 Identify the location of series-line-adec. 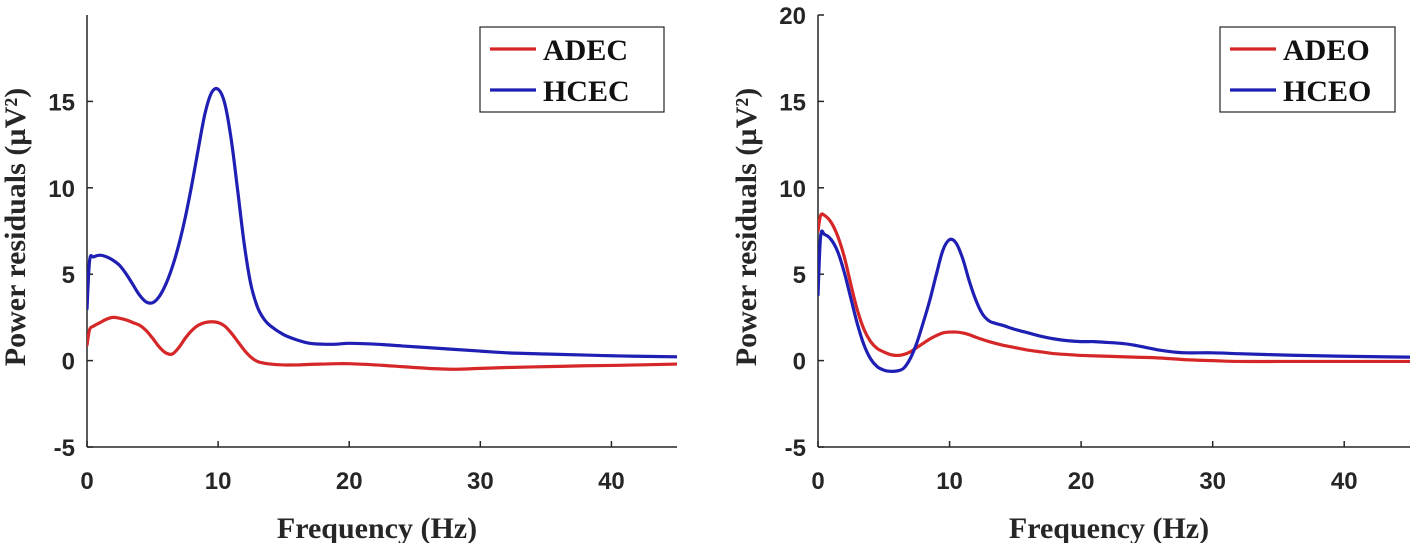
(382, 343).